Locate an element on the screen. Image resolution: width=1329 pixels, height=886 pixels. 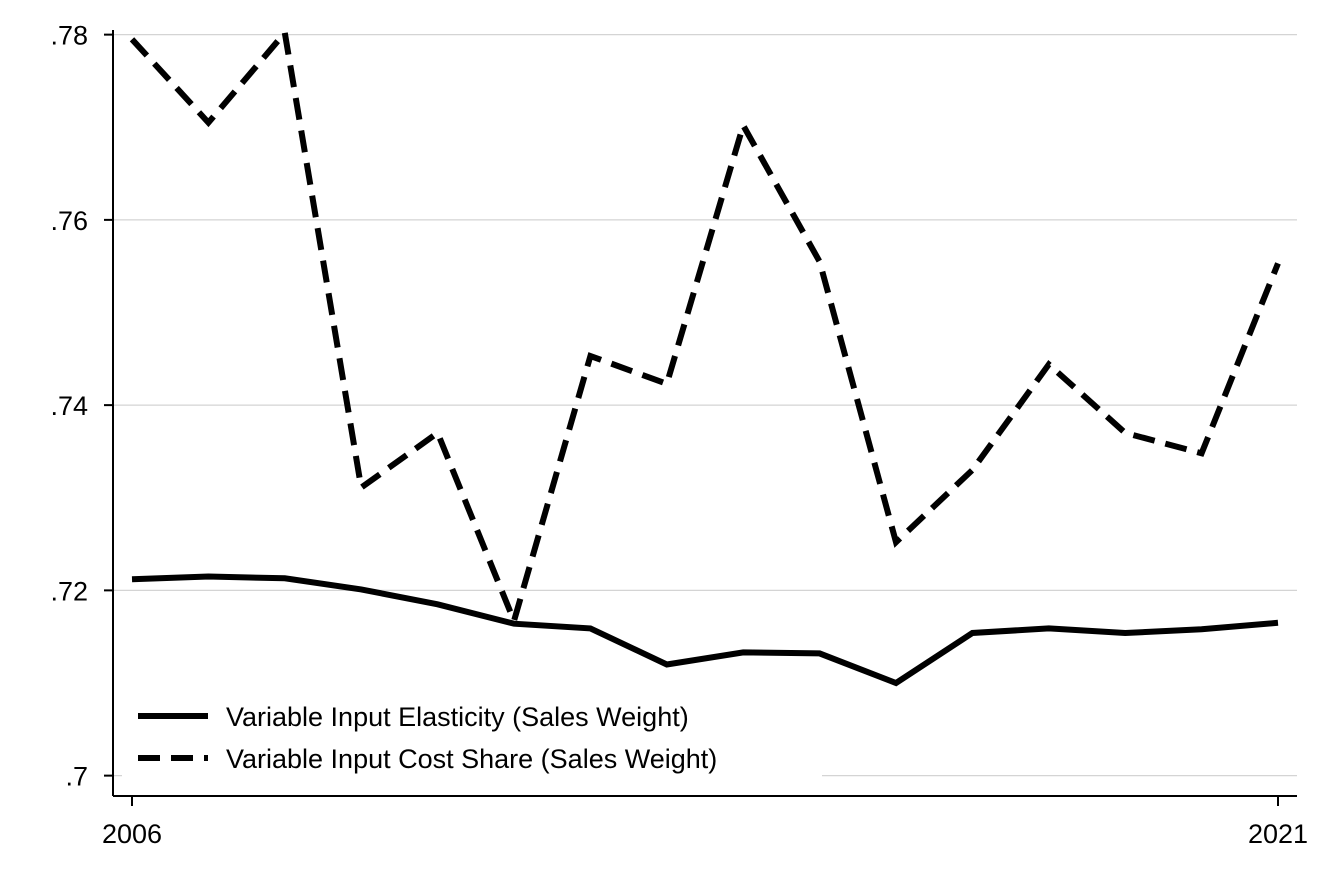
series-line-elasticity is located at coordinates (705, 630).